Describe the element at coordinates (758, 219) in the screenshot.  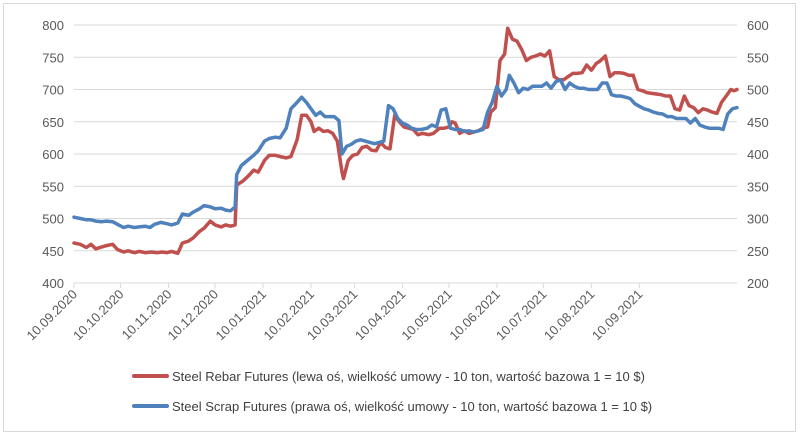
I see `right-tick-label: 300` at that location.